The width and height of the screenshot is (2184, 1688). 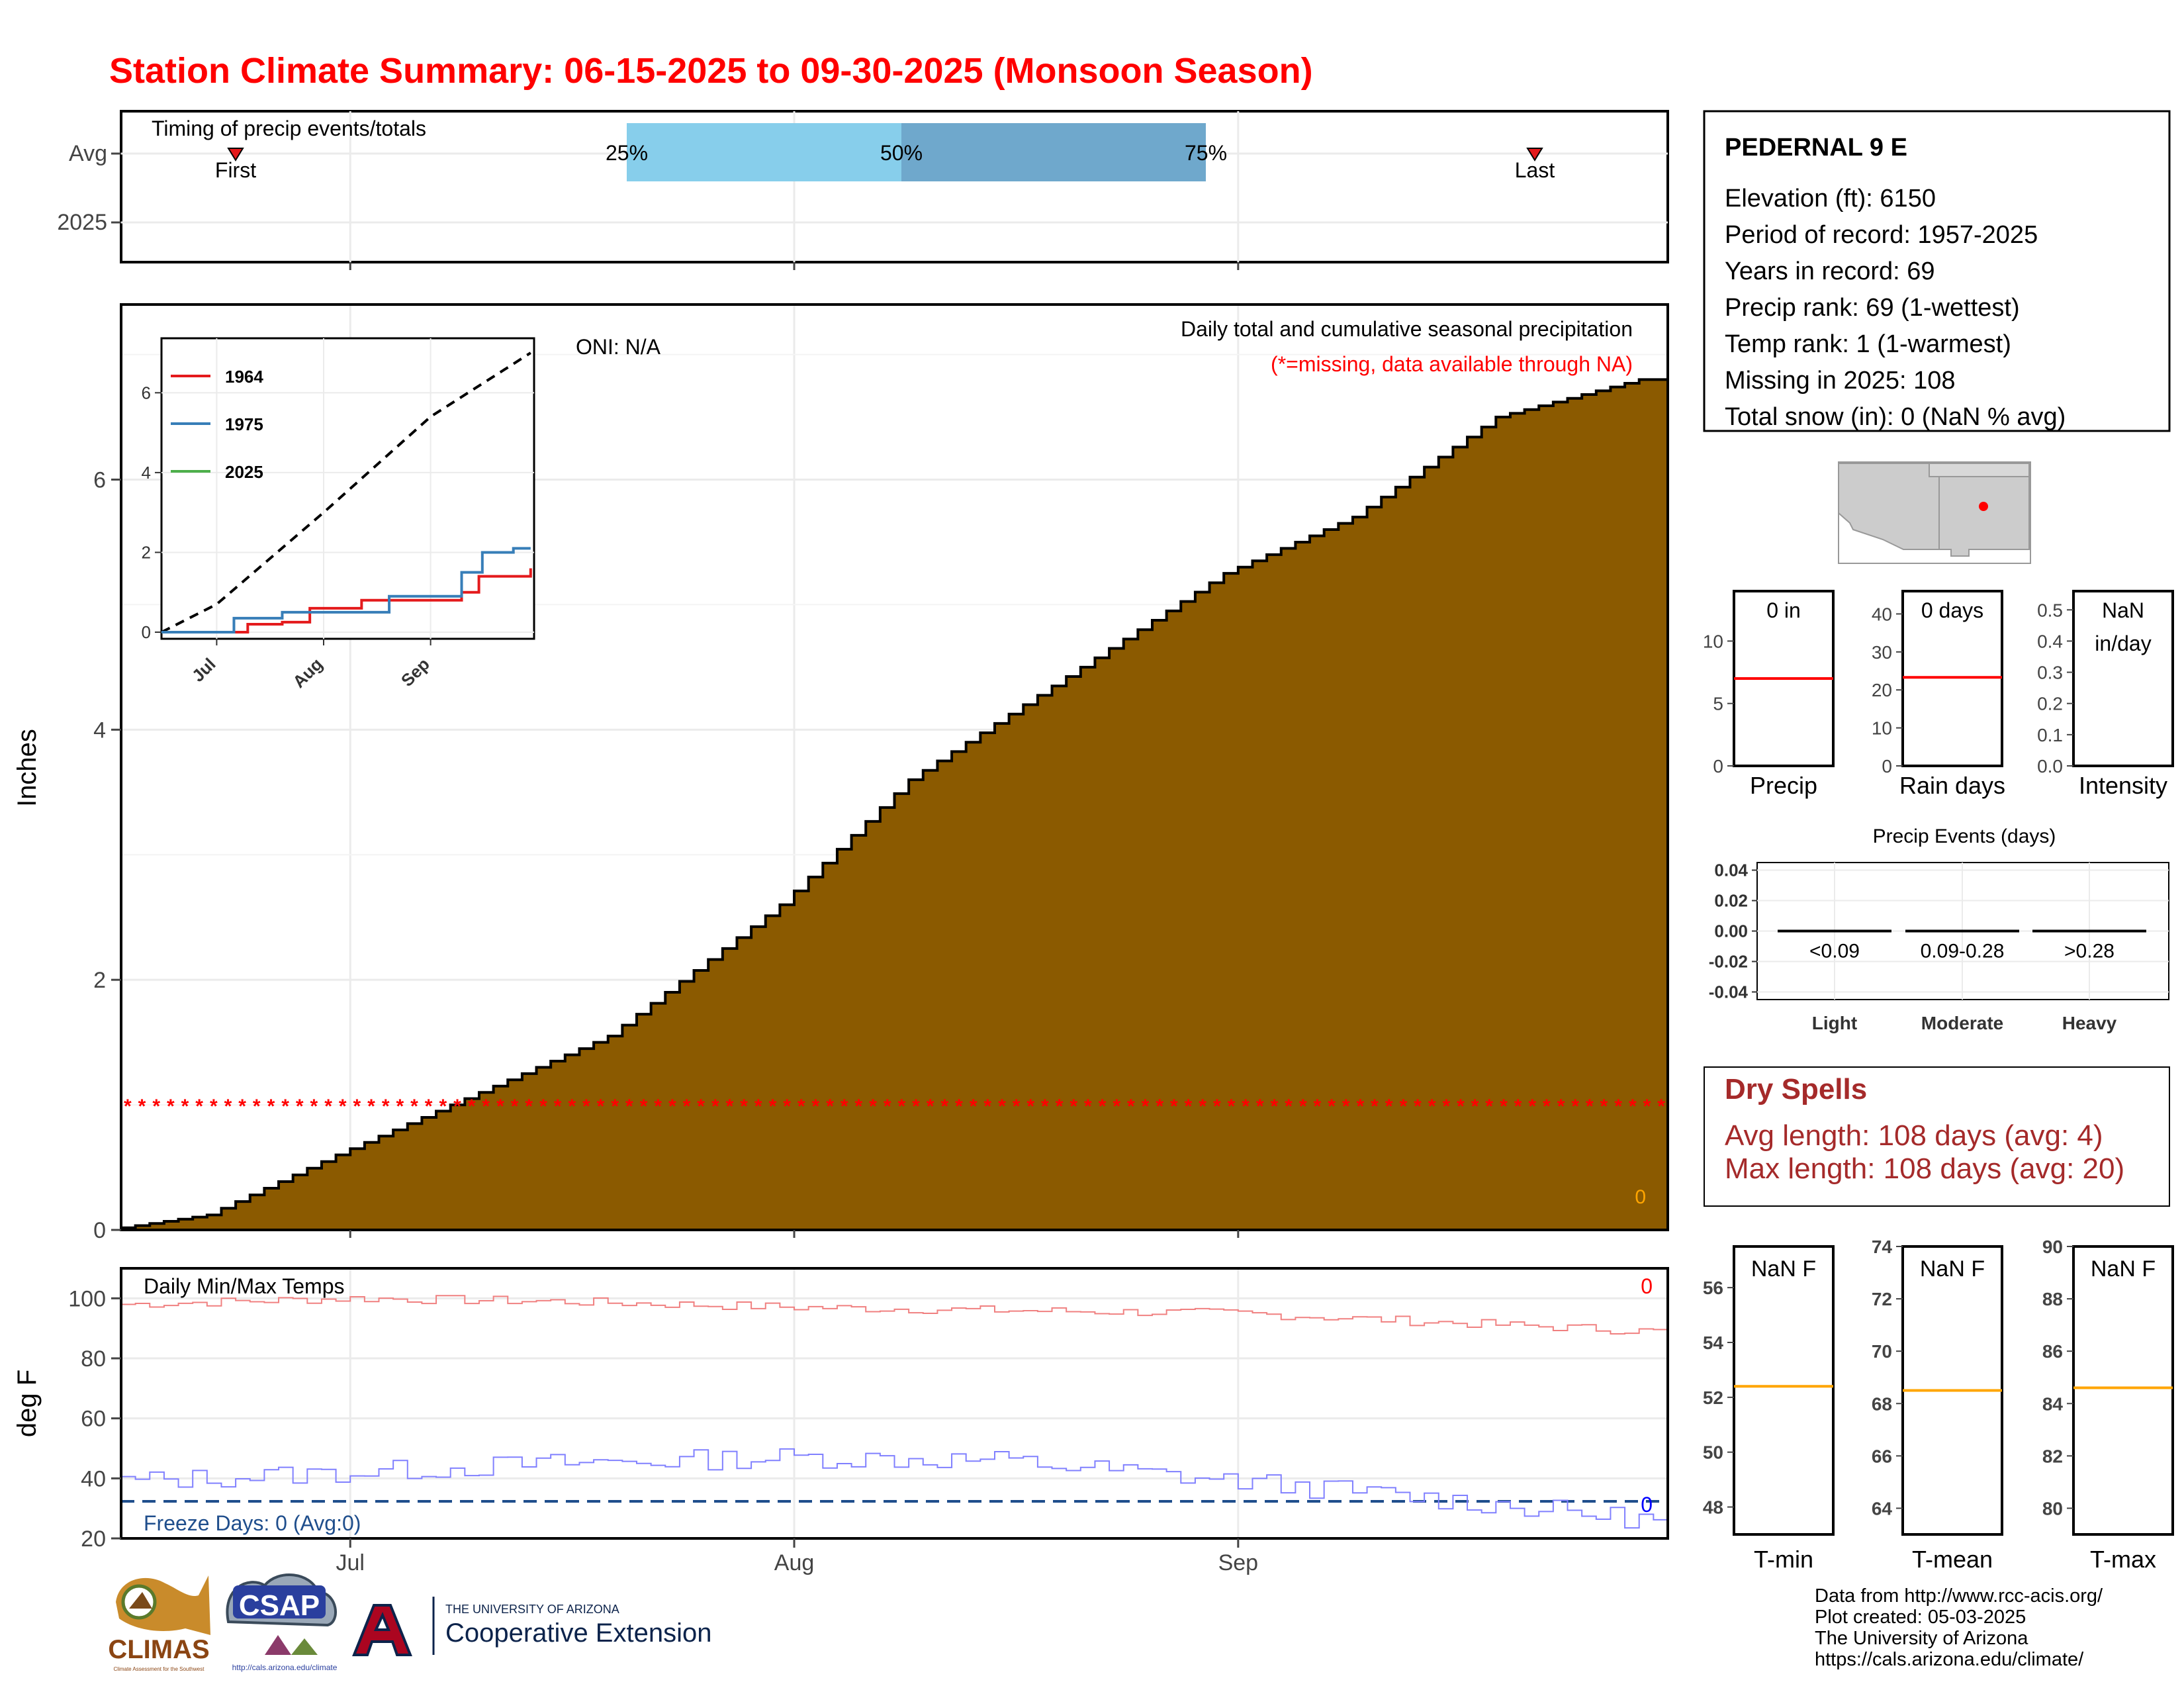 I want to click on missing-note: (*=missing, data available through NA), so click(x=1452, y=364).